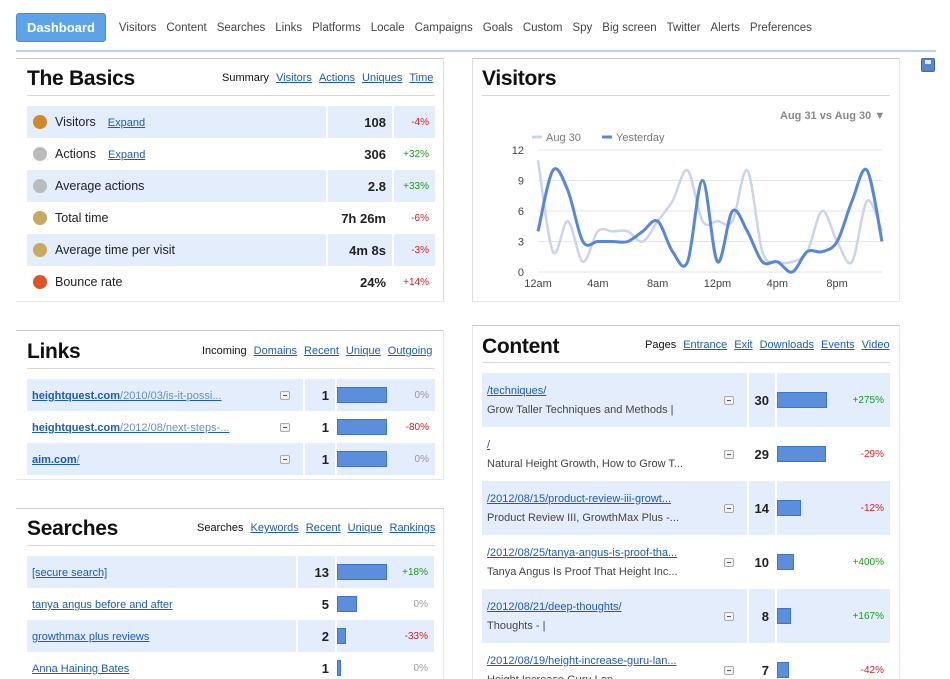  I want to click on tab-incoming: Incoming, so click(224, 351).